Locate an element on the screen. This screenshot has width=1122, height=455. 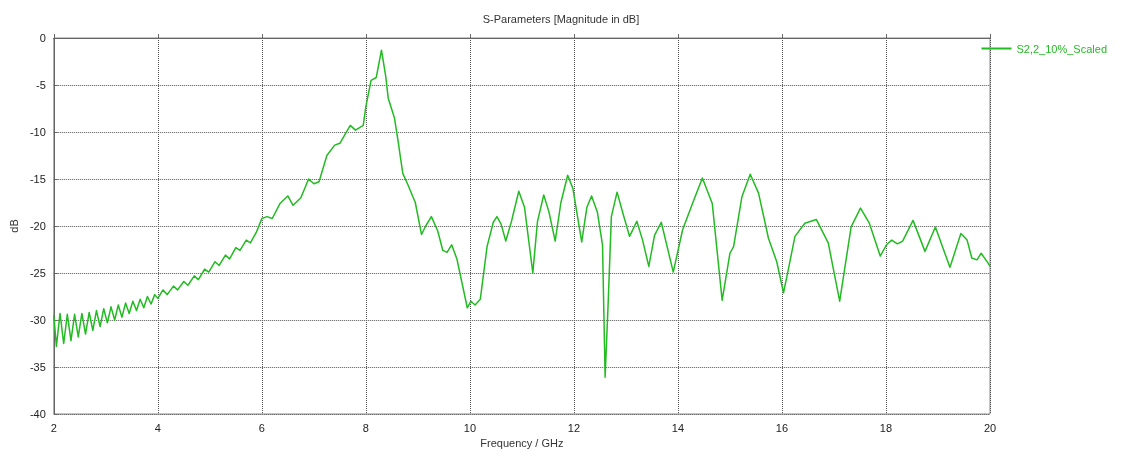
legend-label: S2,2_10%_Scaled is located at coordinates (1061, 48).